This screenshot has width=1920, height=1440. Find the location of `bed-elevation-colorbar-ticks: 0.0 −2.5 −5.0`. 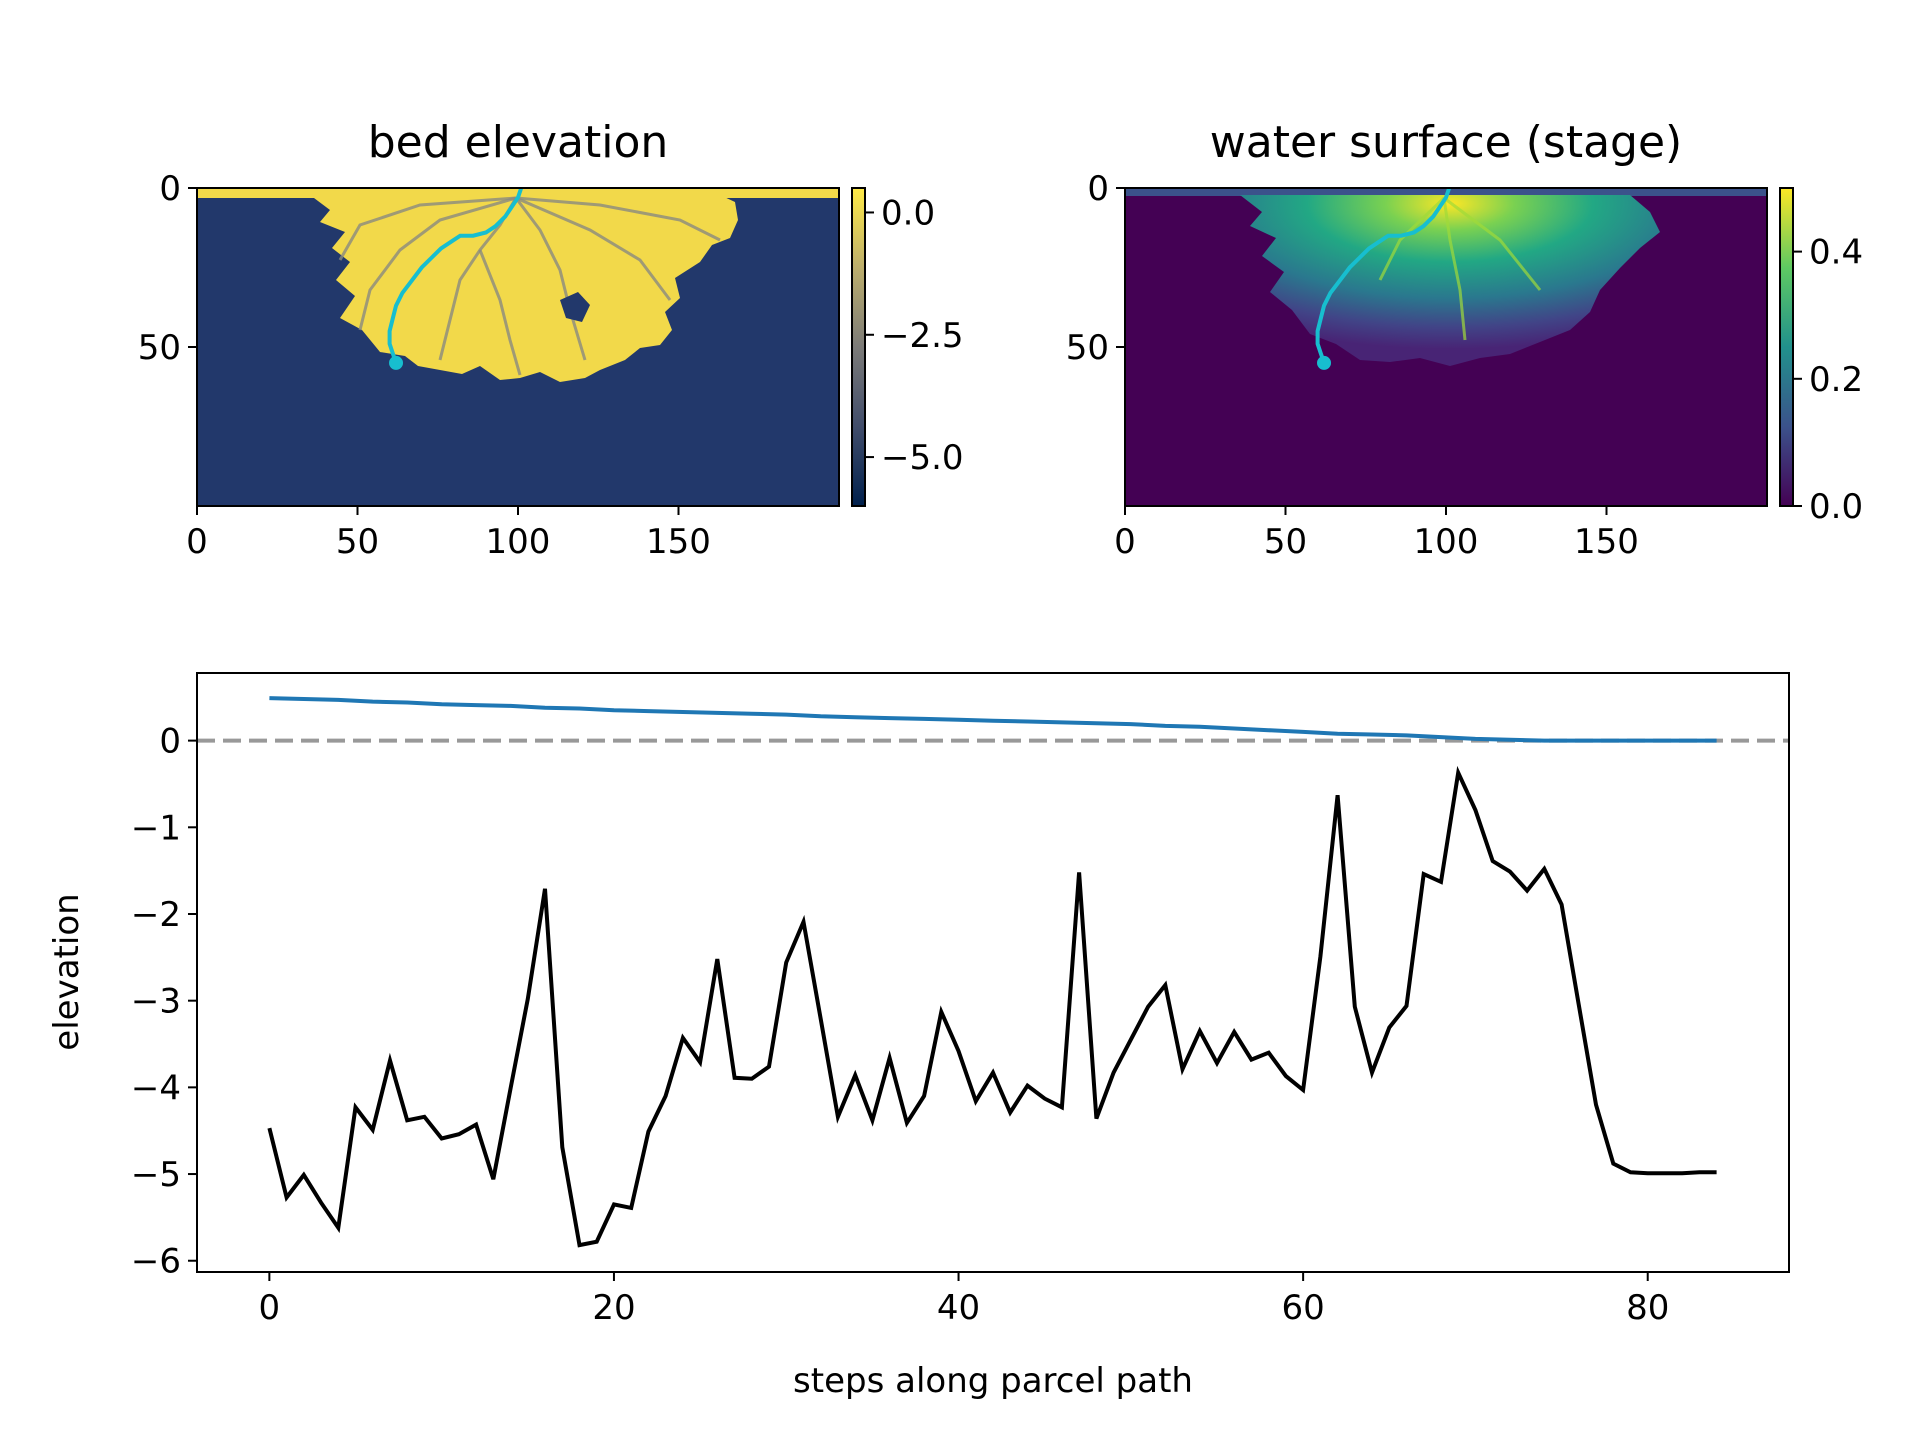

bed-elevation-colorbar-ticks: 0.0 −2.5 −5.0 is located at coordinates (914, 335).